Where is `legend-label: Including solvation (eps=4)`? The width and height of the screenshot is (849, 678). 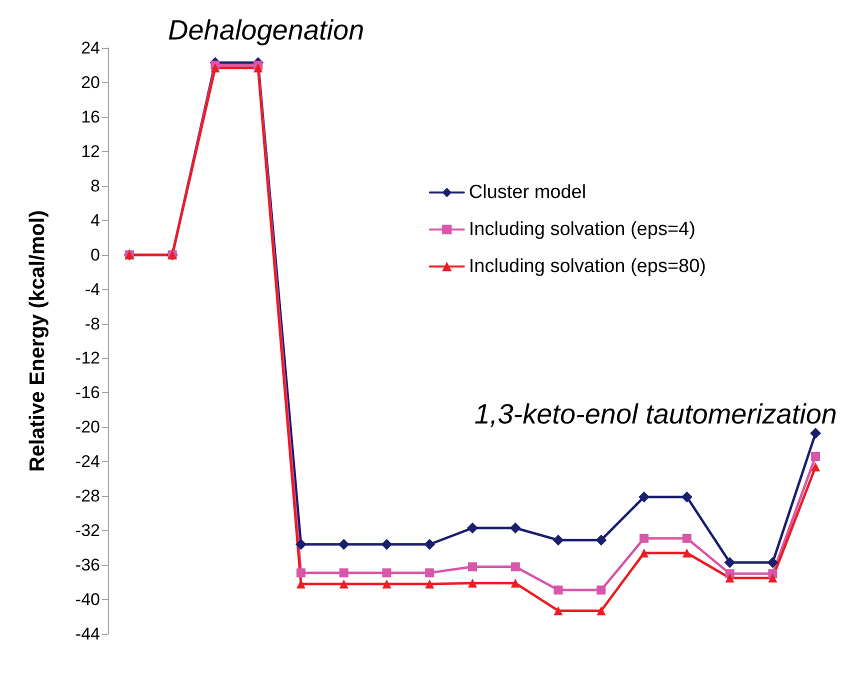 legend-label: Including solvation (eps=4) is located at coordinates (582, 229).